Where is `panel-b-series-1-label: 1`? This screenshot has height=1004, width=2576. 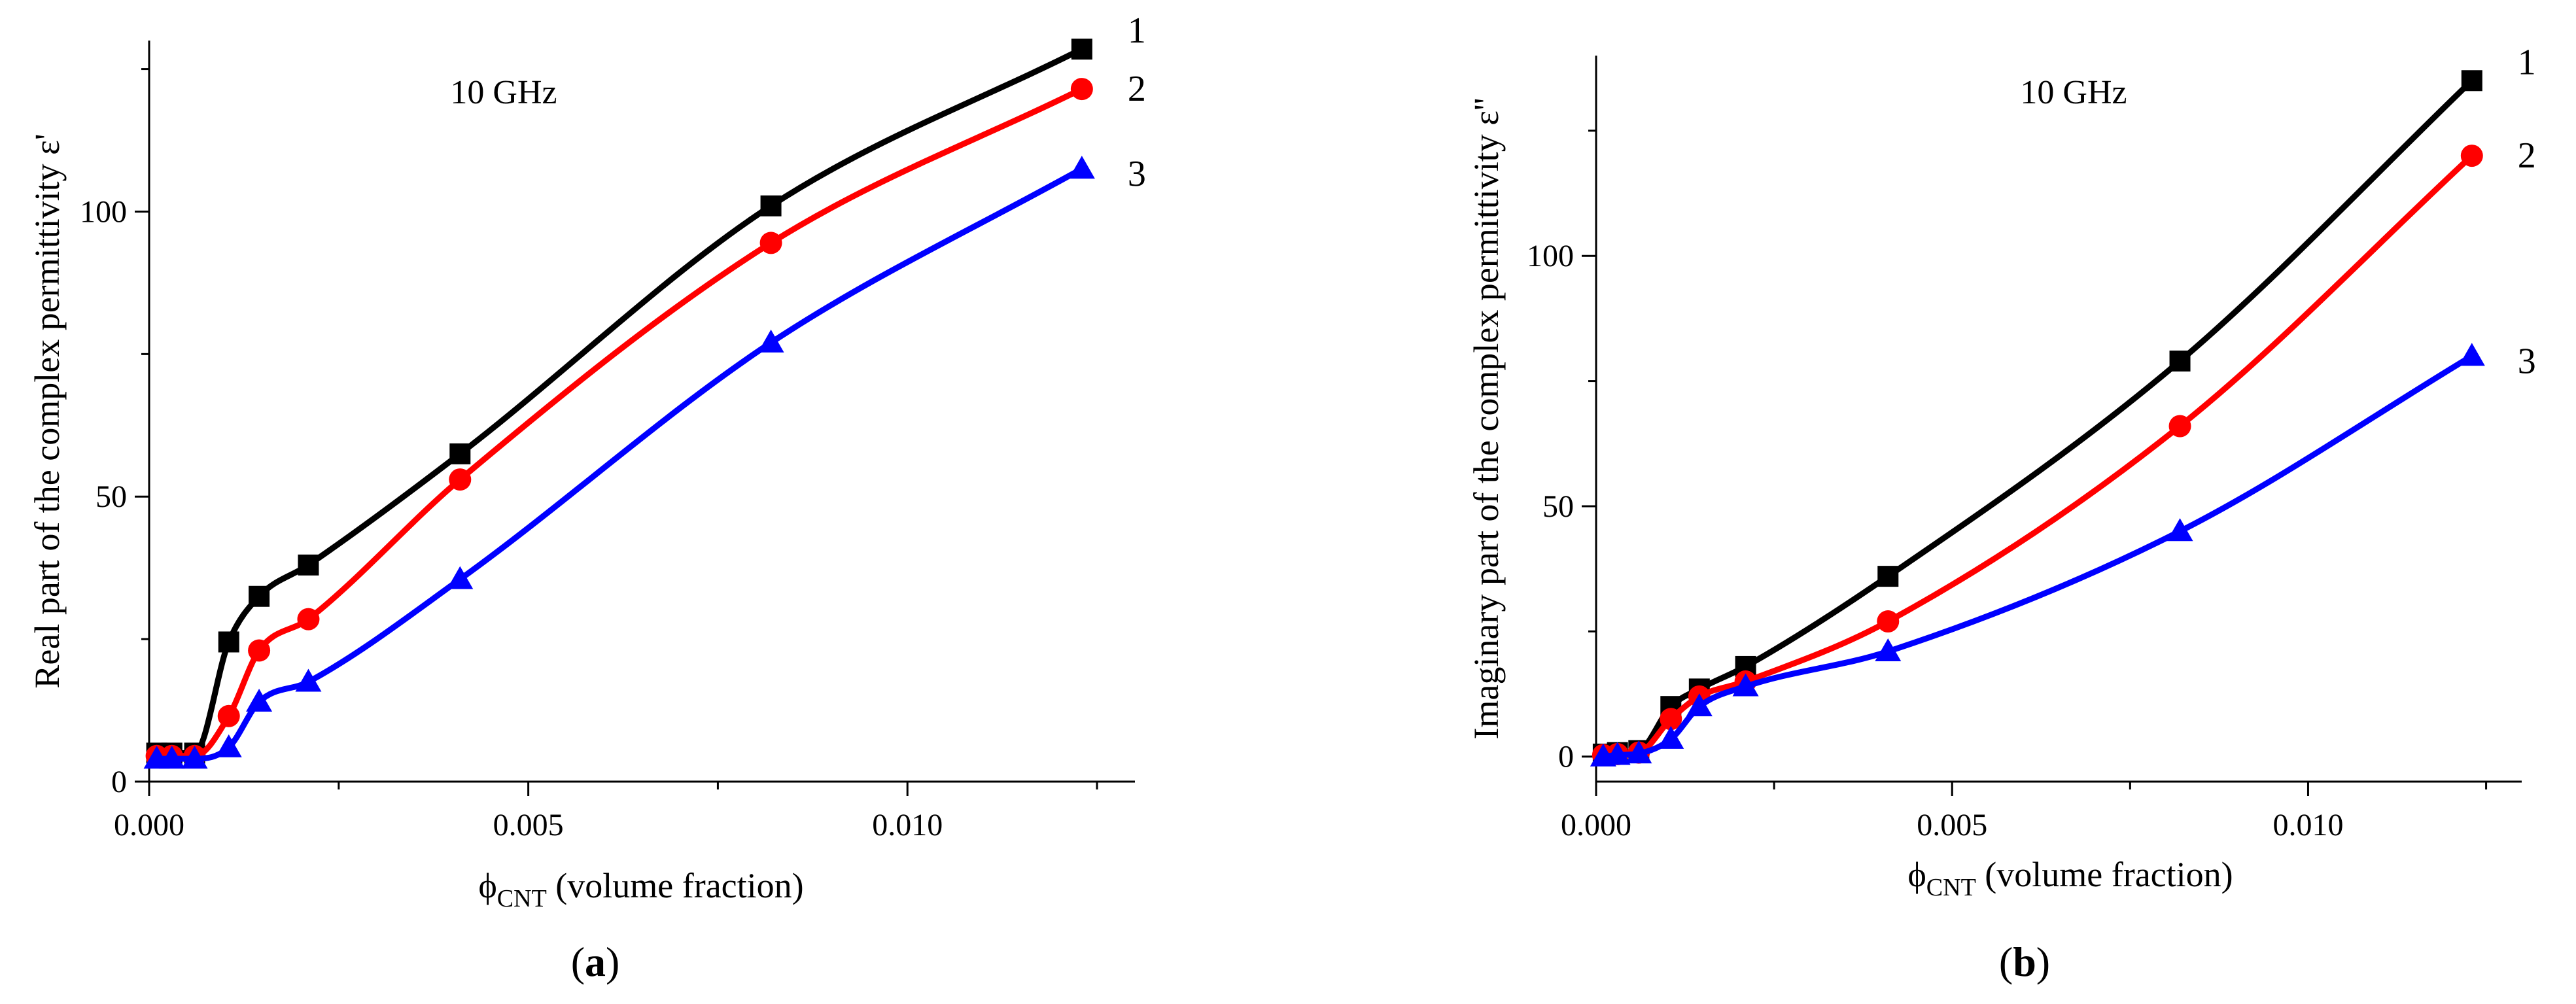
panel-b-series-1-label: 1 is located at coordinates (2527, 62).